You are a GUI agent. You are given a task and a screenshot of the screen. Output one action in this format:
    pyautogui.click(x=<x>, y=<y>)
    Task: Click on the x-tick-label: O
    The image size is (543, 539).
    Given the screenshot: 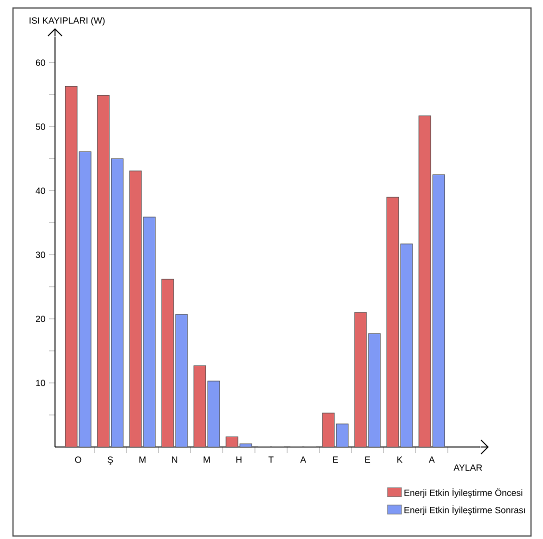 What is the action you would take?
    pyautogui.click(x=78, y=459)
    